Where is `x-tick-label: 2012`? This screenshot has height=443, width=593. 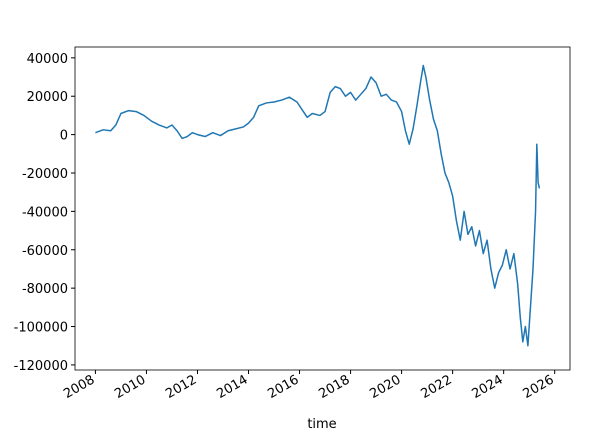 x-tick-label: 2012 is located at coordinates (181, 387).